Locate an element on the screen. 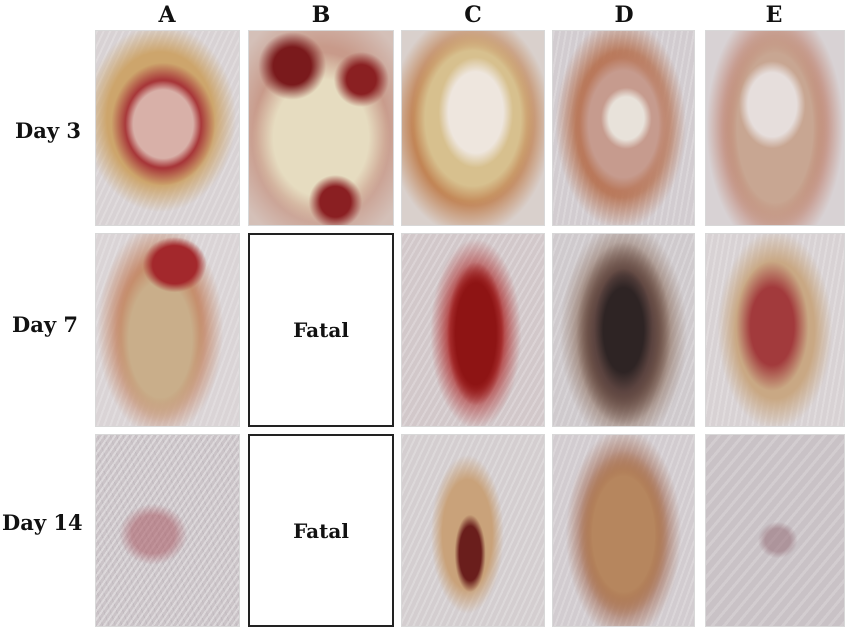 Image resolution: width=850 pixels, height=632 pixels. row-label-day-7: Day 7 is located at coordinates (45, 324).